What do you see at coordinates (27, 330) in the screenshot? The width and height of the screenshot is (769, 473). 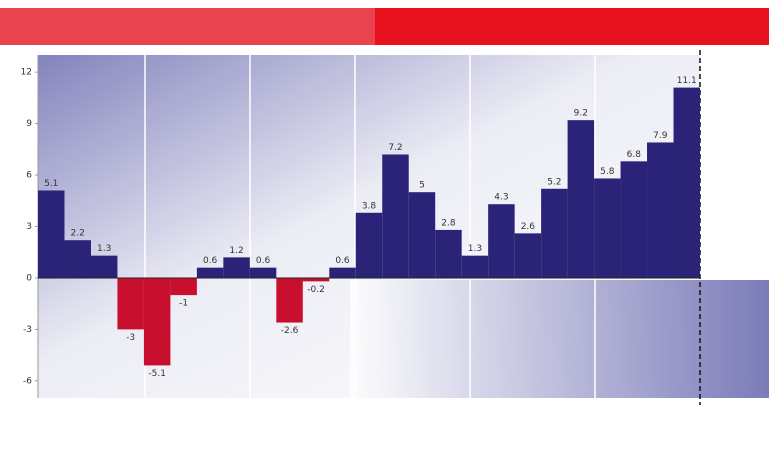 I see `y-tick-label: -3` at bounding box center [27, 330].